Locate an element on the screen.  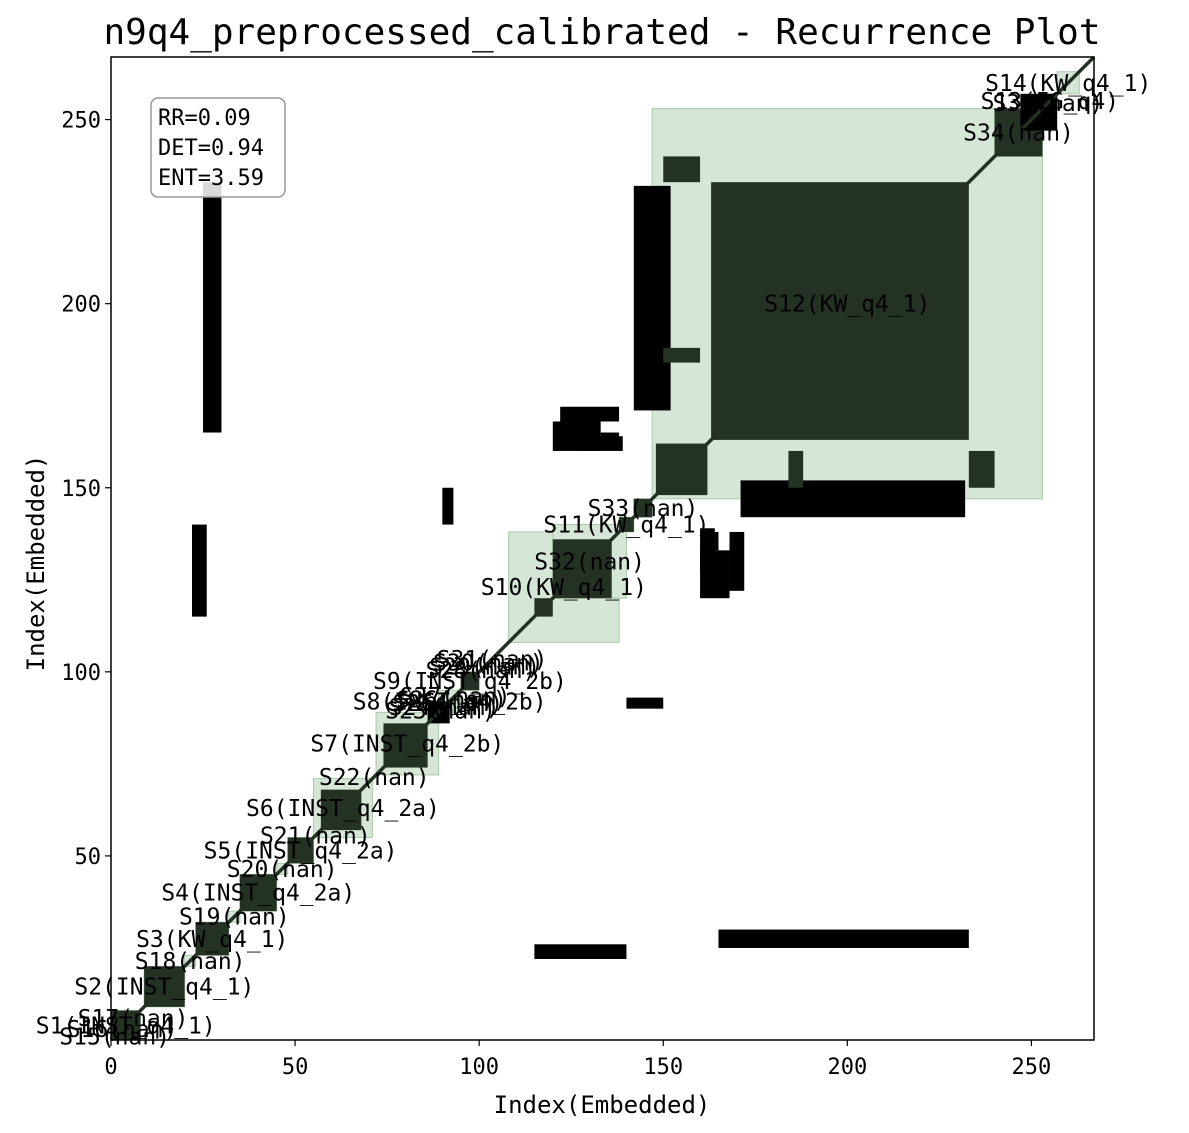
y-axis-ticks: 50 100 150 200 250 is located at coordinates (86, 489).